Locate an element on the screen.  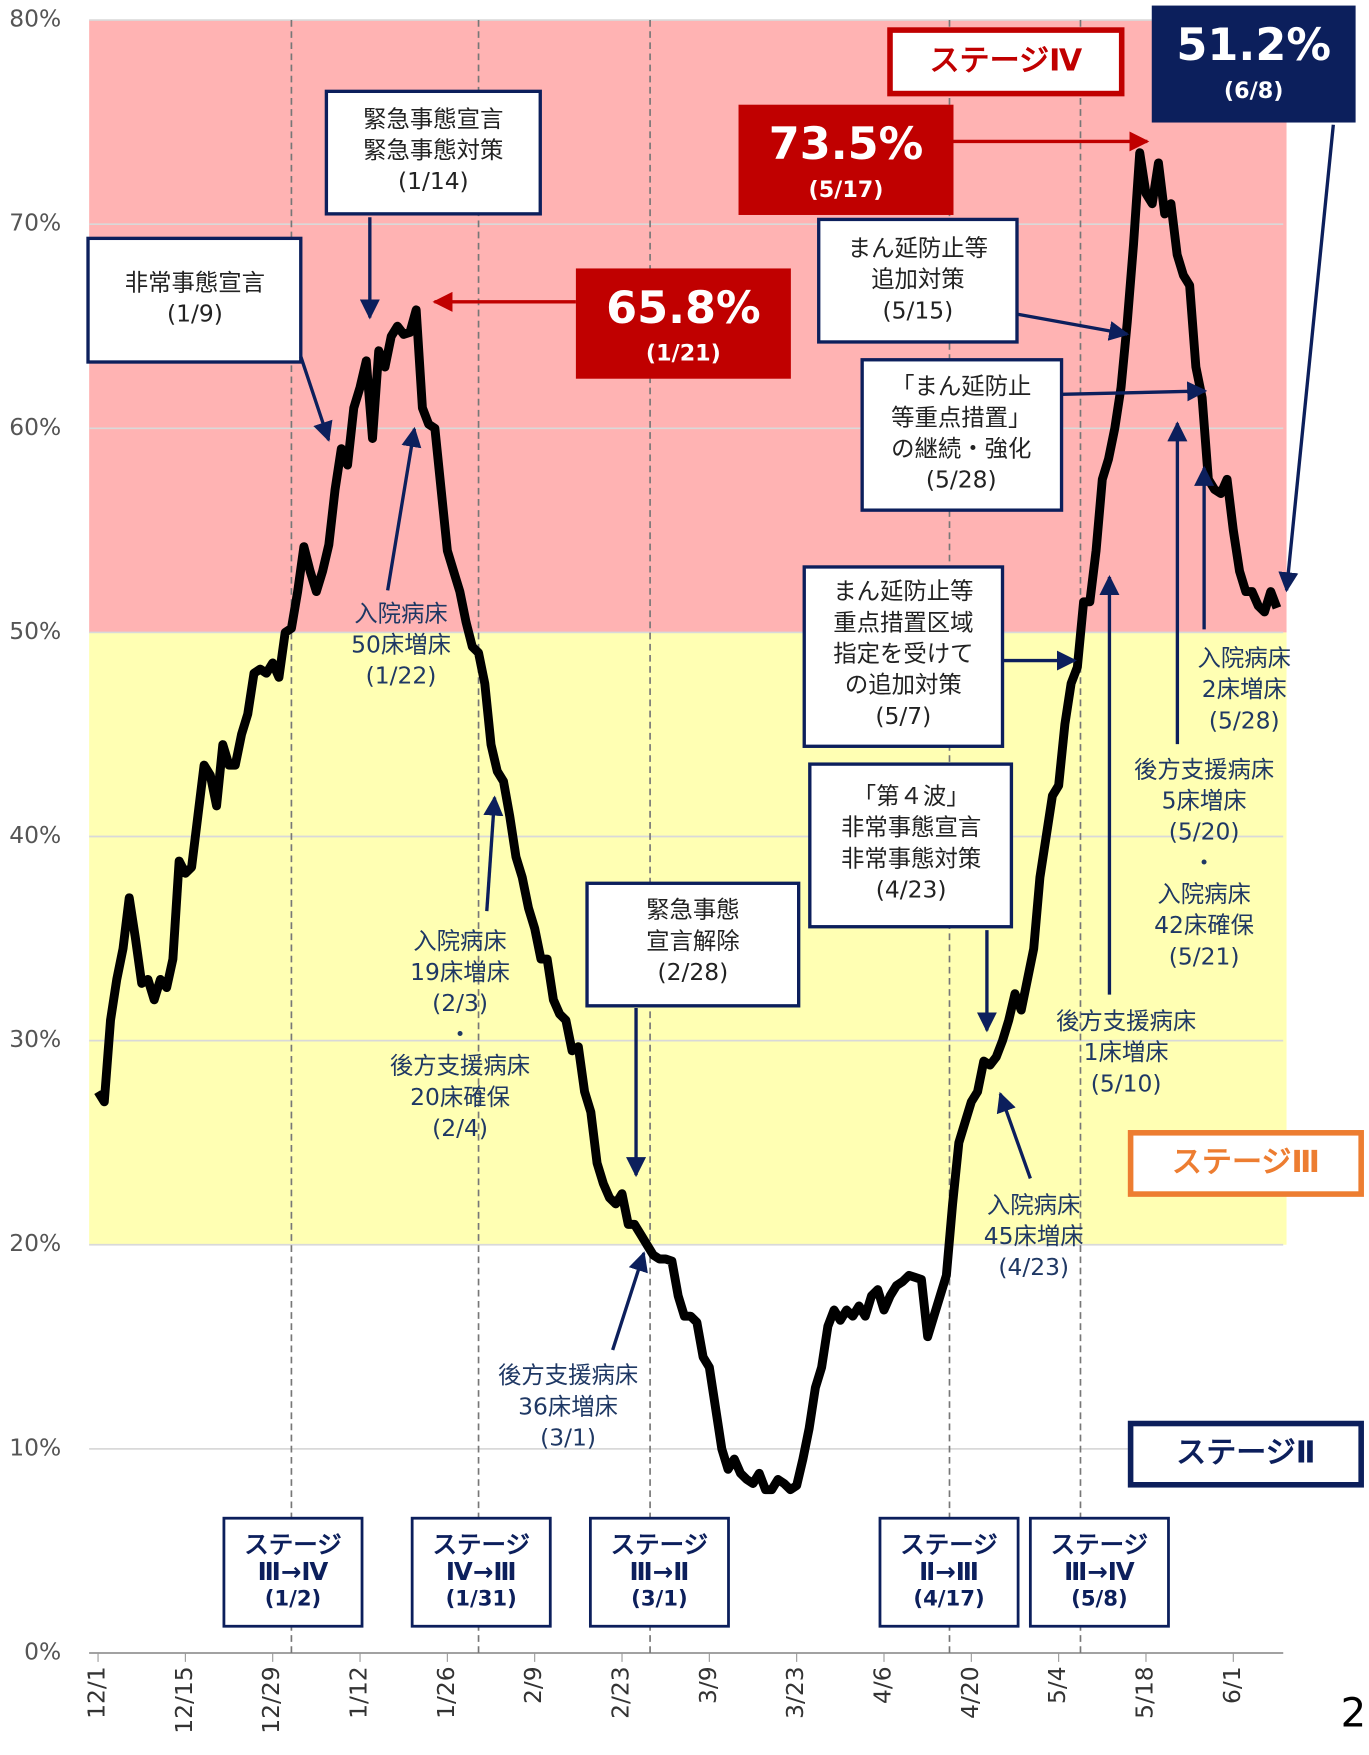
y-tick-label: 20% is located at coordinates (35, 1243).